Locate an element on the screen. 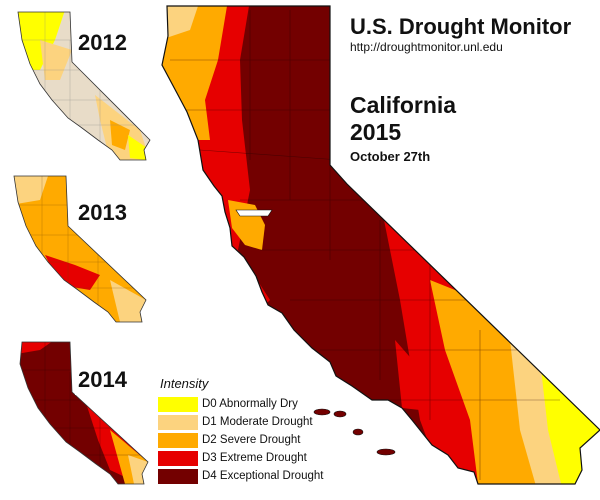  legend-label-d2: D2 Severe Drought is located at coordinates (251, 440).